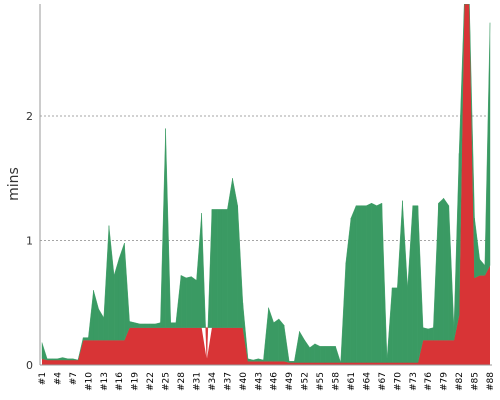  What do you see at coordinates (337, 381) in the screenshot?
I see `x-tick-label: #58` at bounding box center [337, 381].